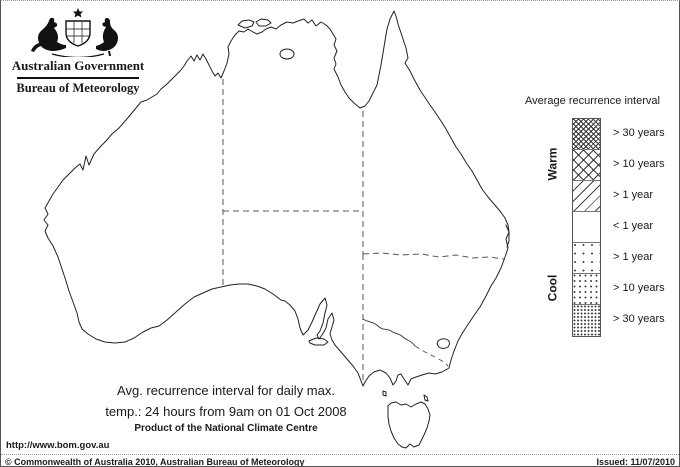 The image size is (680, 467). What do you see at coordinates (552, 288) in the screenshot?
I see `legend-cool-label: Cool` at bounding box center [552, 288].